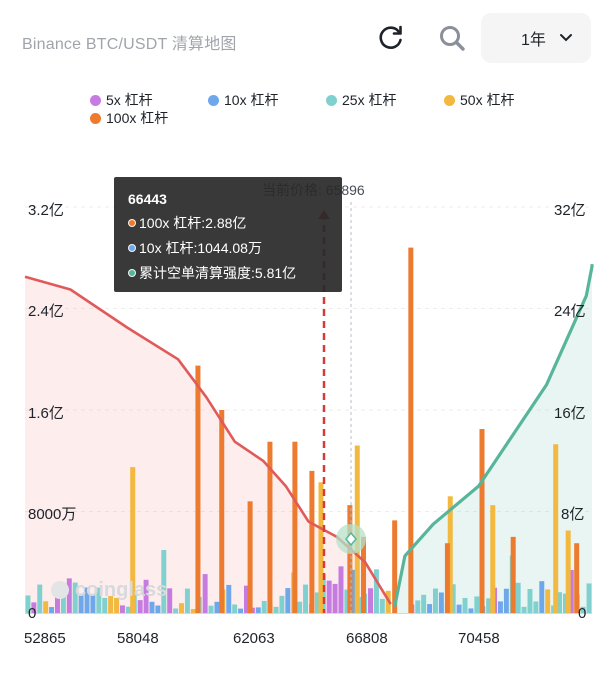 The height and width of the screenshot is (680, 615). I want to click on watermark: coinglass, so click(121, 590).